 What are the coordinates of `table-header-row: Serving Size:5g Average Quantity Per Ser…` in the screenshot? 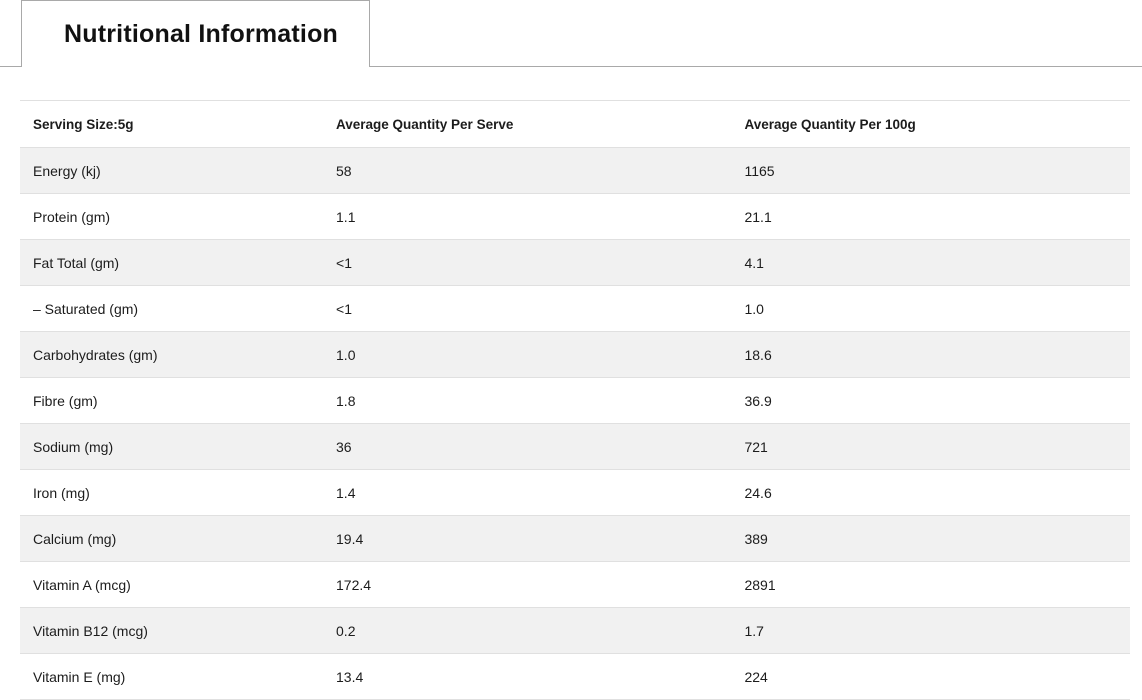 It's located at (575, 124).